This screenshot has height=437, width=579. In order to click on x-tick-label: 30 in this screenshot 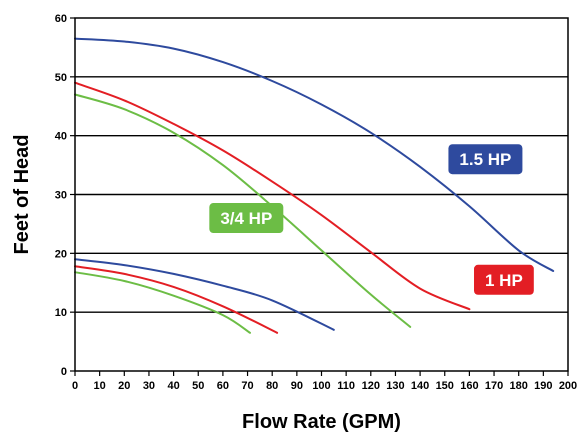, I will do `click(149, 386)`.